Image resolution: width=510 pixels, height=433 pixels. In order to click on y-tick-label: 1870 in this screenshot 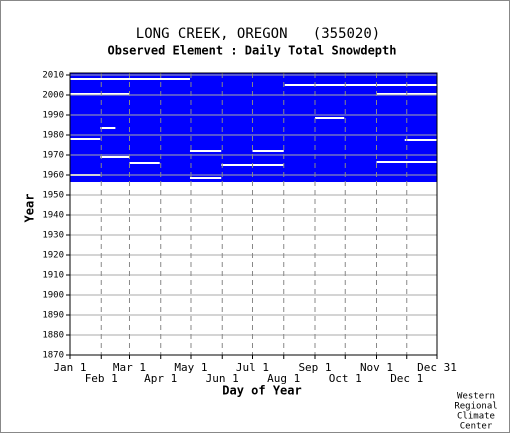, I will do `click(53, 356)`.